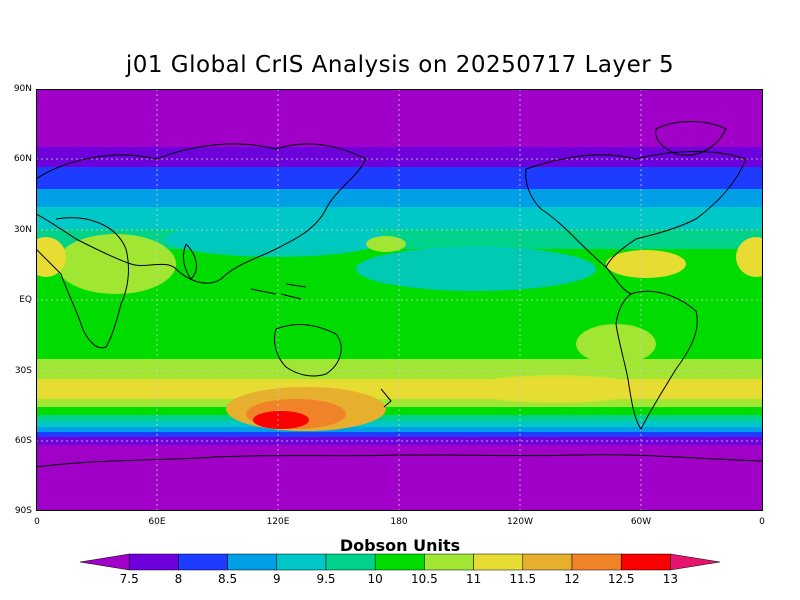 The height and width of the screenshot is (600, 800). Describe the element at coordinates (22, 89) in the screenshot. I see `lat-label-90n: 90N` at that location.